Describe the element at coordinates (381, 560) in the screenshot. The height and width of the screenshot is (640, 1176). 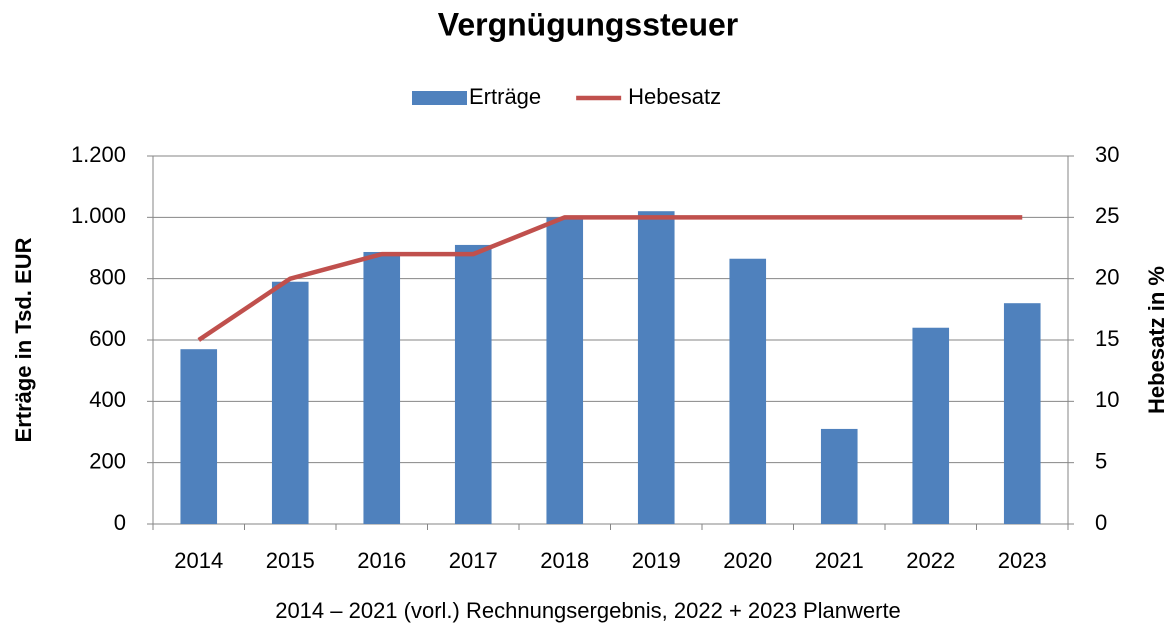
I see `x-tick-label: 2016` at that location.